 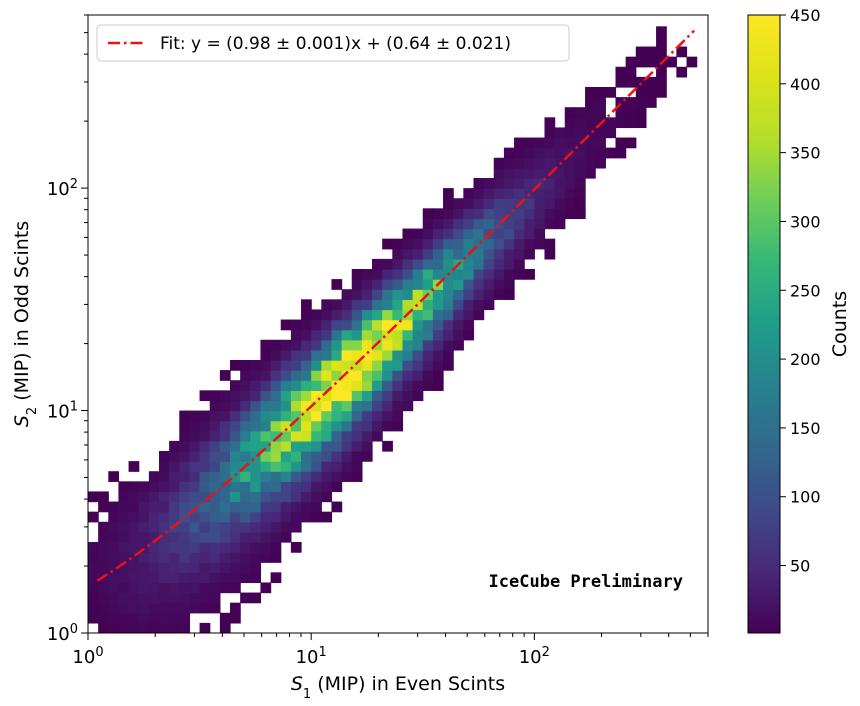 What do you see at coordinates (62, 634) in the screenshot?
I see `y-tick-label: 100` at bounding box center [62, 634].